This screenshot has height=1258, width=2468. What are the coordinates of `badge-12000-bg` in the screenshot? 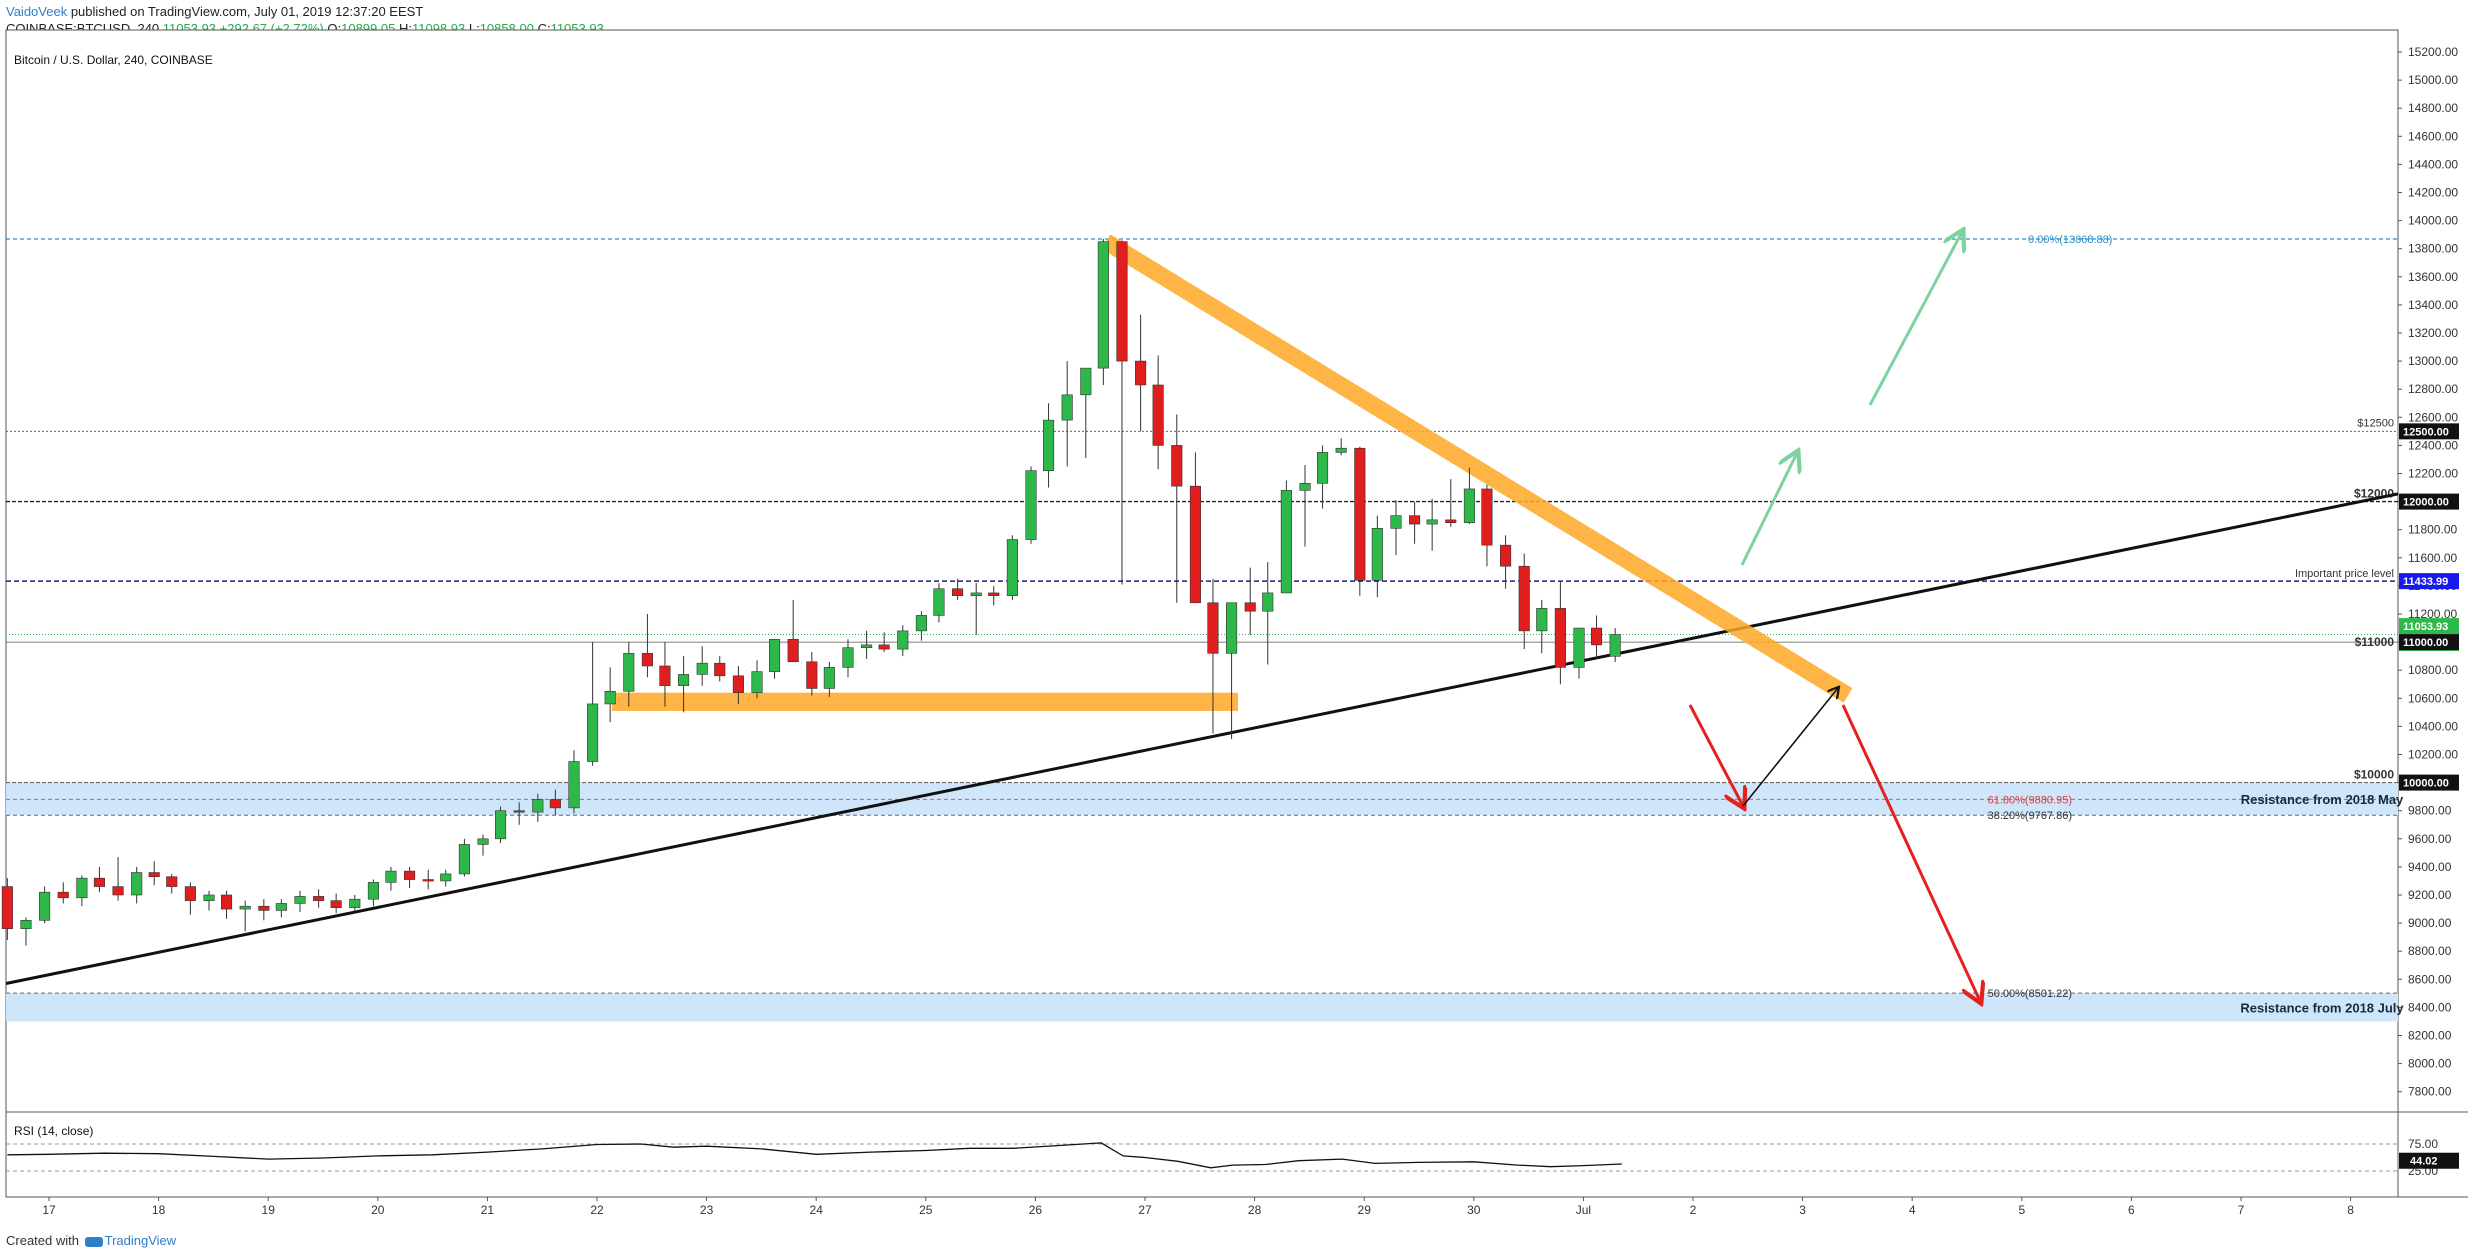 It's located at (2429, 501).